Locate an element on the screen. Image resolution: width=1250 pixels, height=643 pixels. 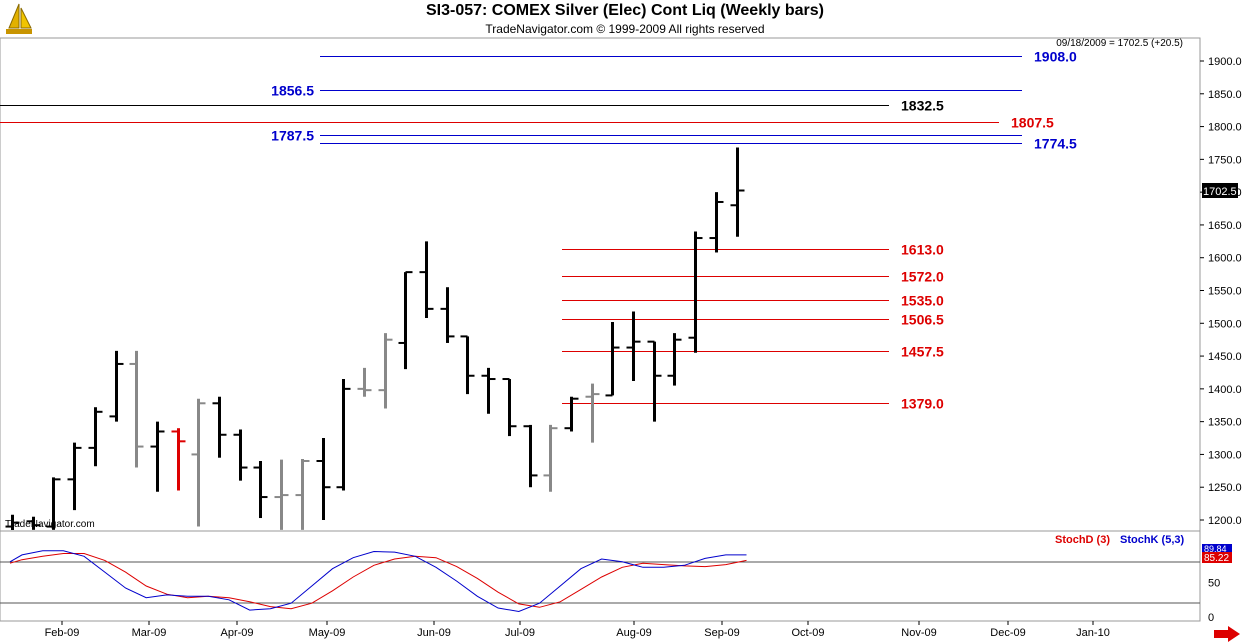
level-label: 1379.0 is located at coordinates (922, 404).